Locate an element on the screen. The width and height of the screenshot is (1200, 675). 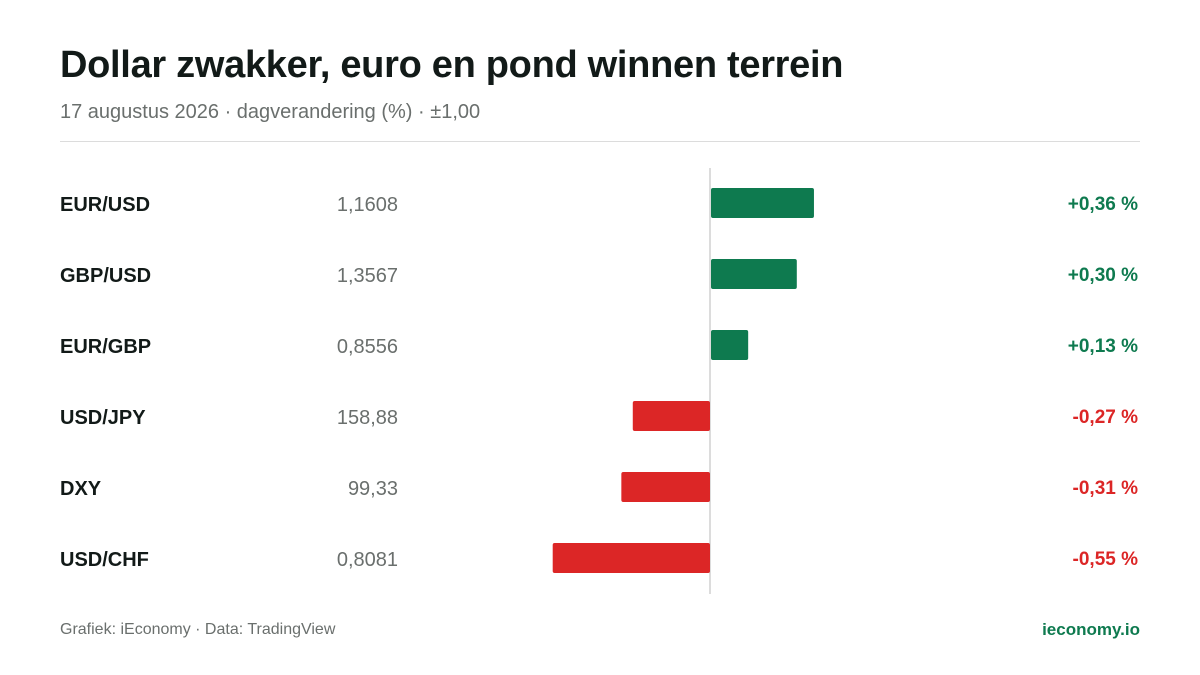
bar-dxy is located at coordinates (665, 487).